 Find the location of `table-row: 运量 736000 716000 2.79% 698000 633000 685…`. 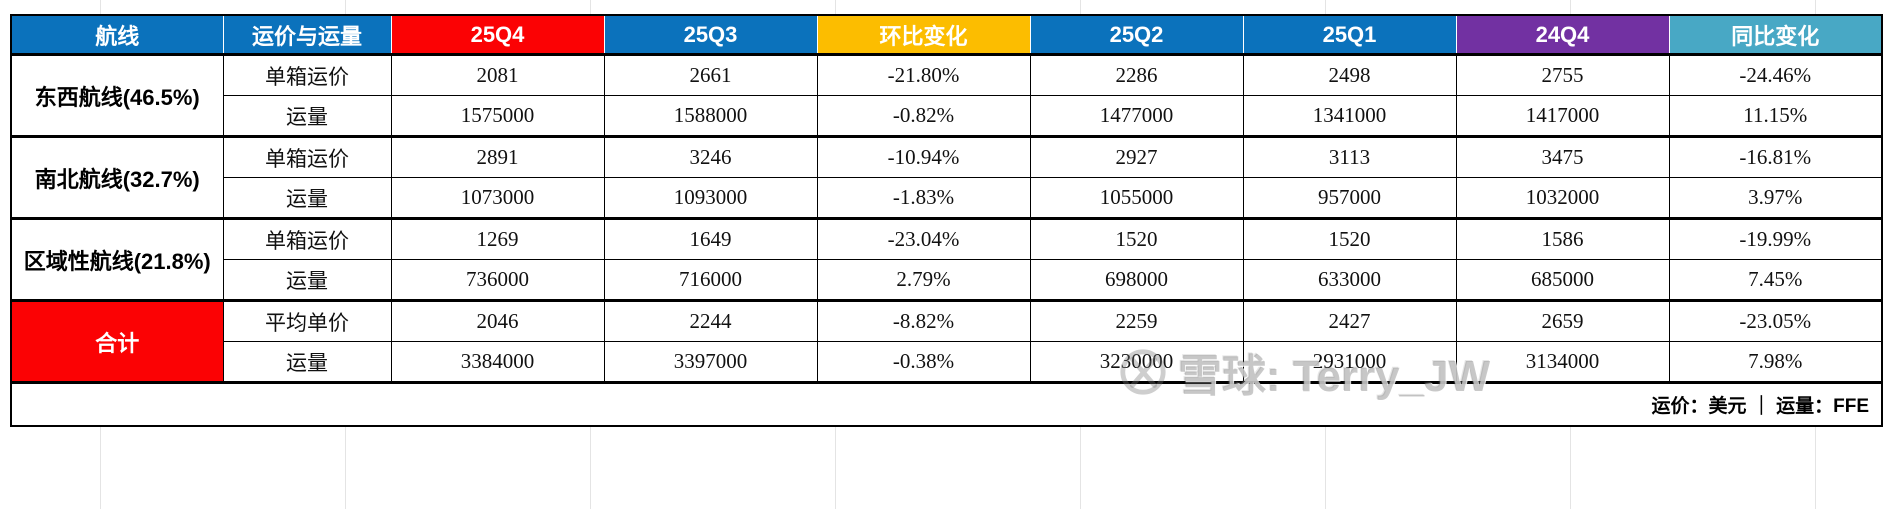

table-row: 运量 736000 716000 2.79% 698000 633000 685… is located at coordinates (947, 280).